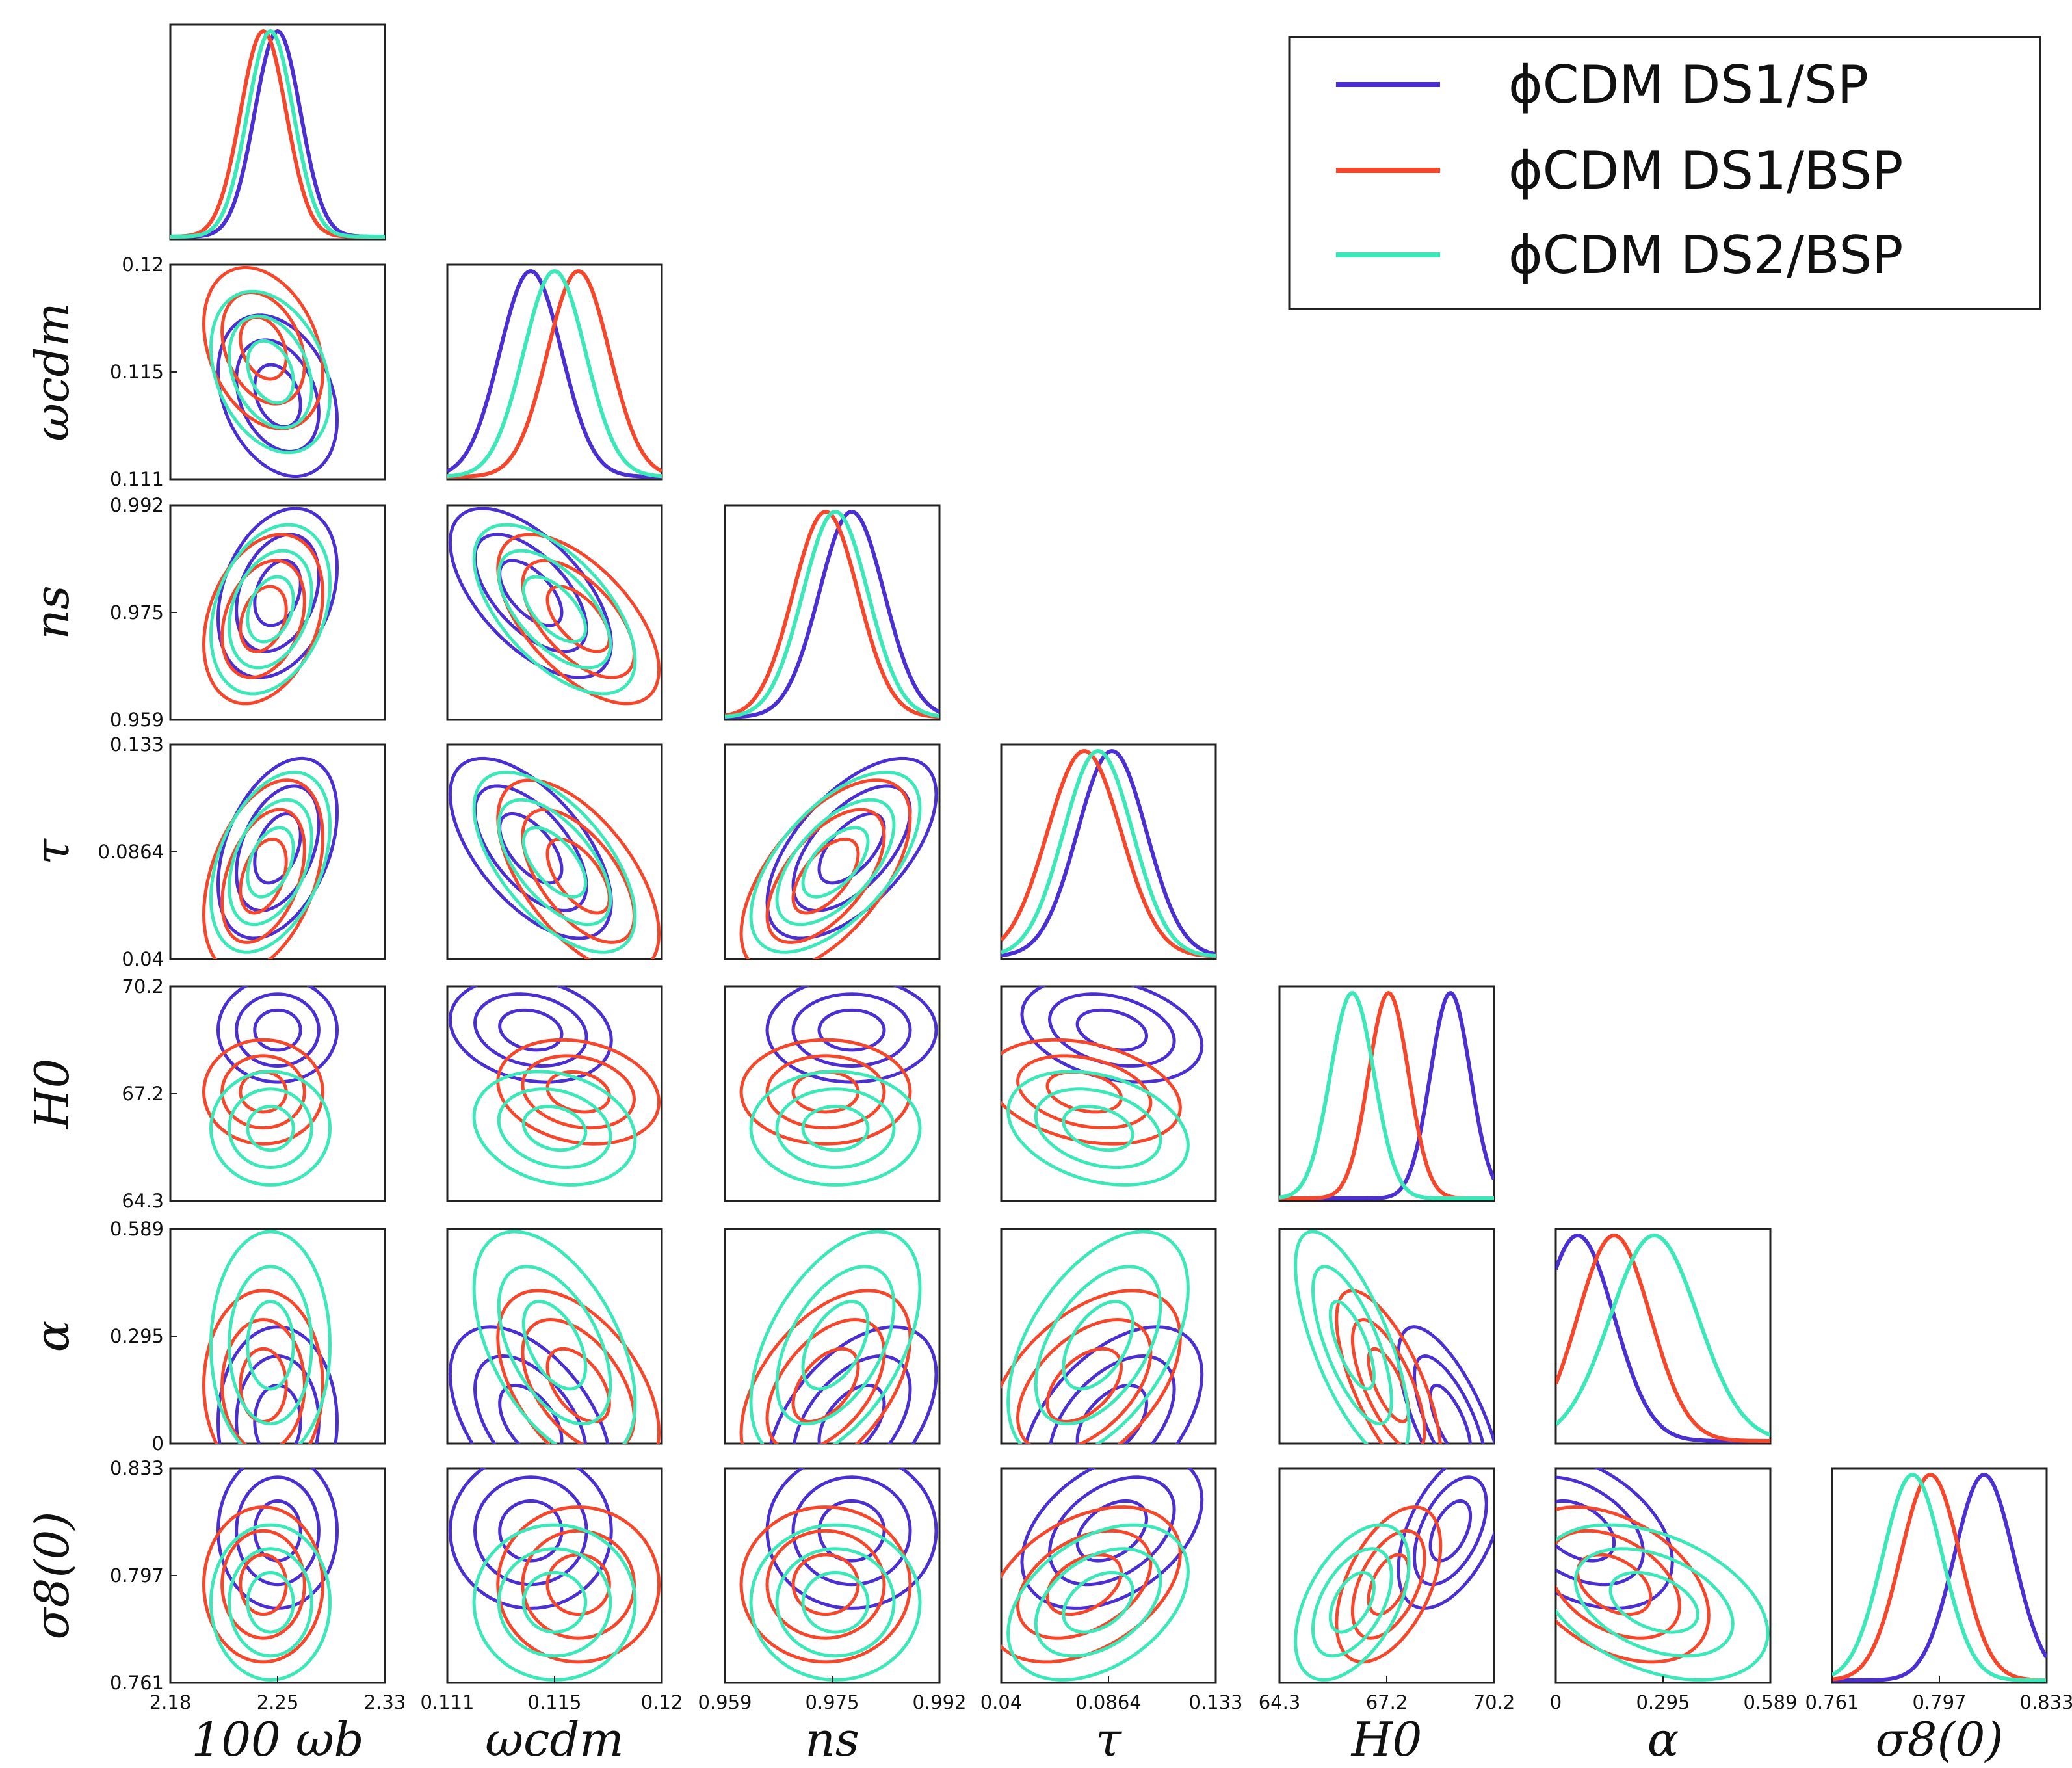 This screenshot has height=1768, width=2072. What do you see at coordinates (1663, 1739) in the screenshot?
I see `x-axis-label-5: α` at bounding box center [1663, 1739].